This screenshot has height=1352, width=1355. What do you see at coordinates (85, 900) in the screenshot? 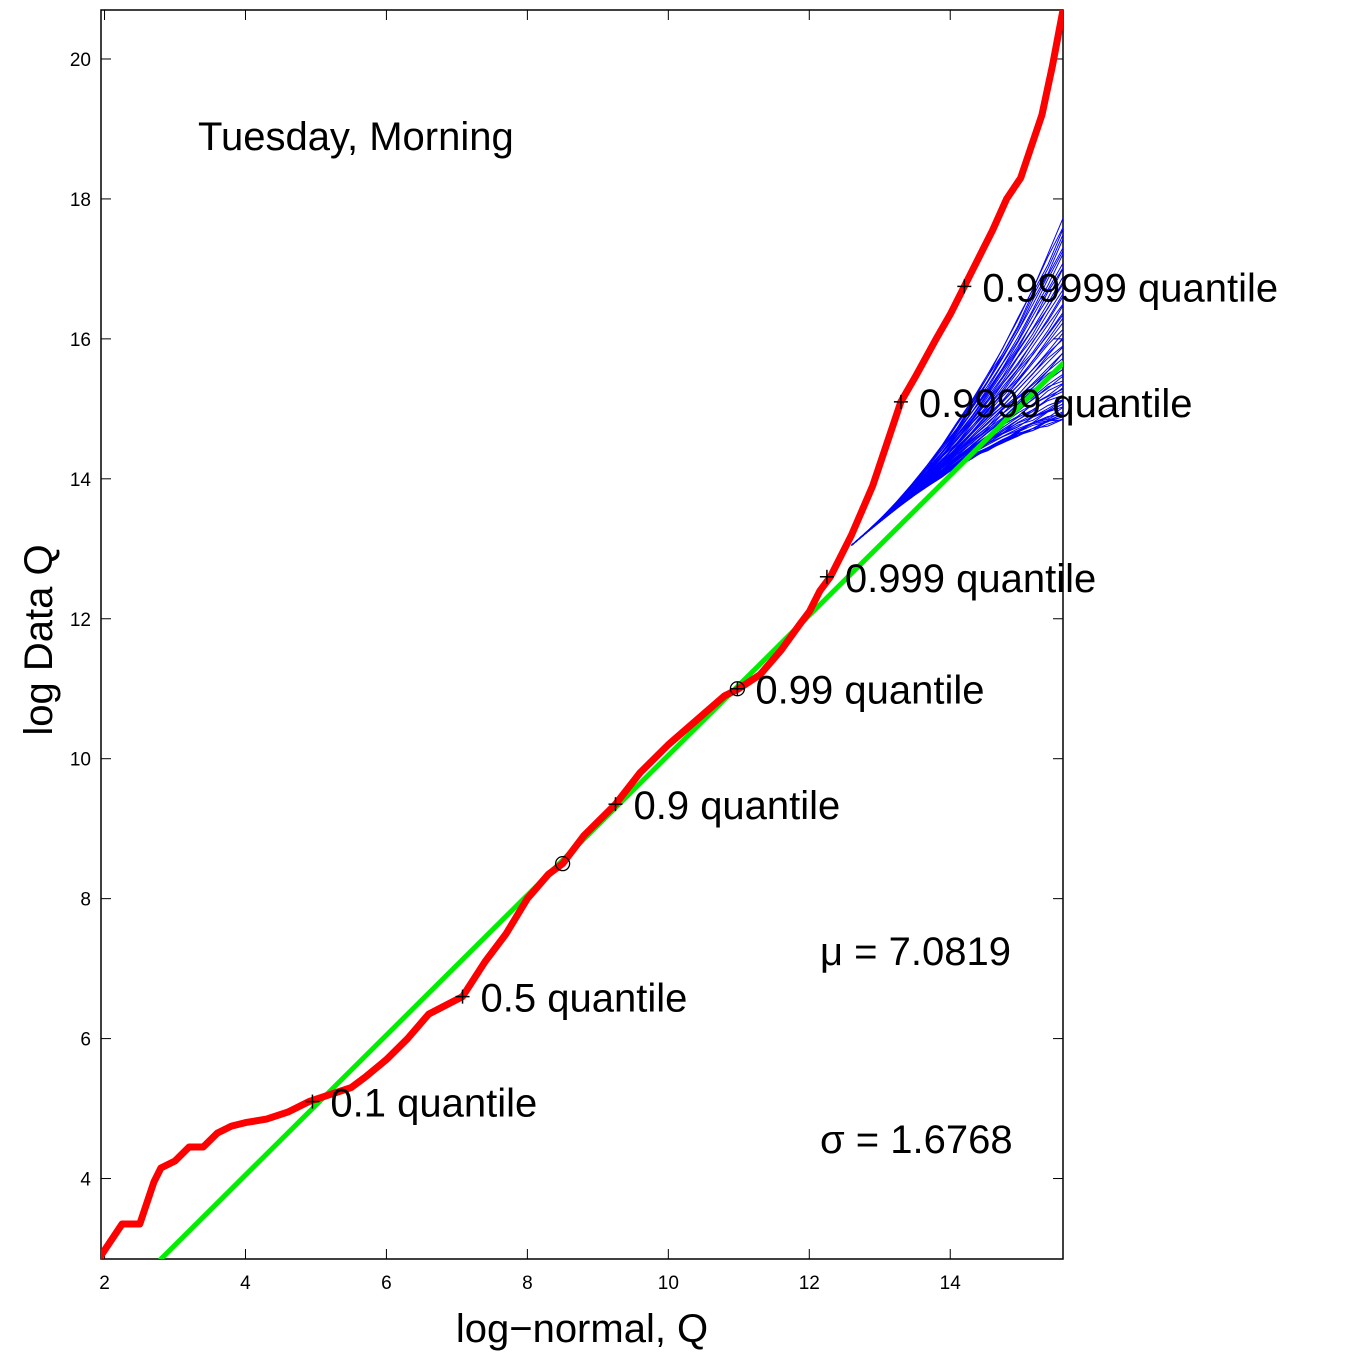
I see `y-tick-label: 8` at bounding box center [85, 900].